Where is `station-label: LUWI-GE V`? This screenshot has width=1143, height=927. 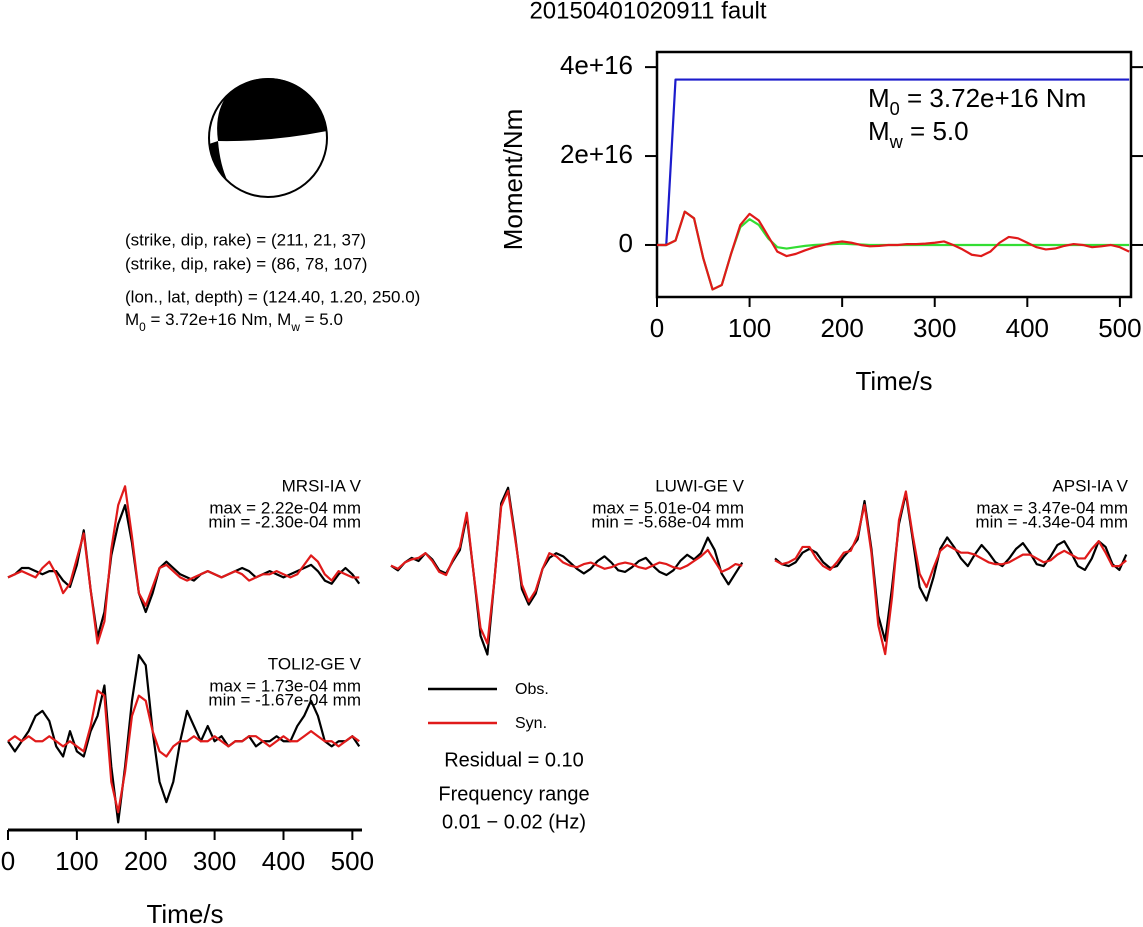
station-label: LUWI-GE V is located at coordinates (699, 485).